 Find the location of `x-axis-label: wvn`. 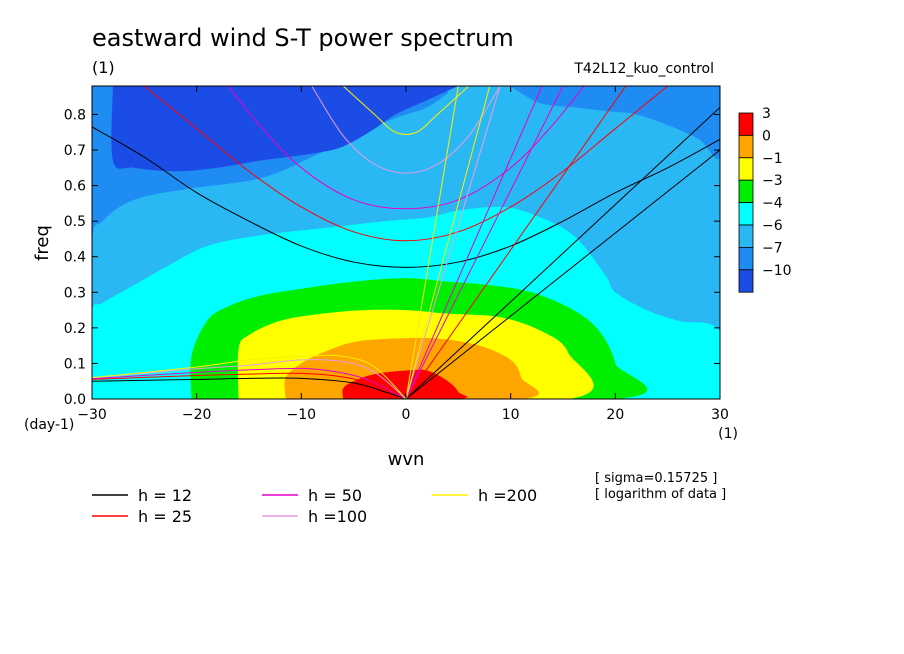

x-axis-label: wvn is located at coordinates (406, 459).